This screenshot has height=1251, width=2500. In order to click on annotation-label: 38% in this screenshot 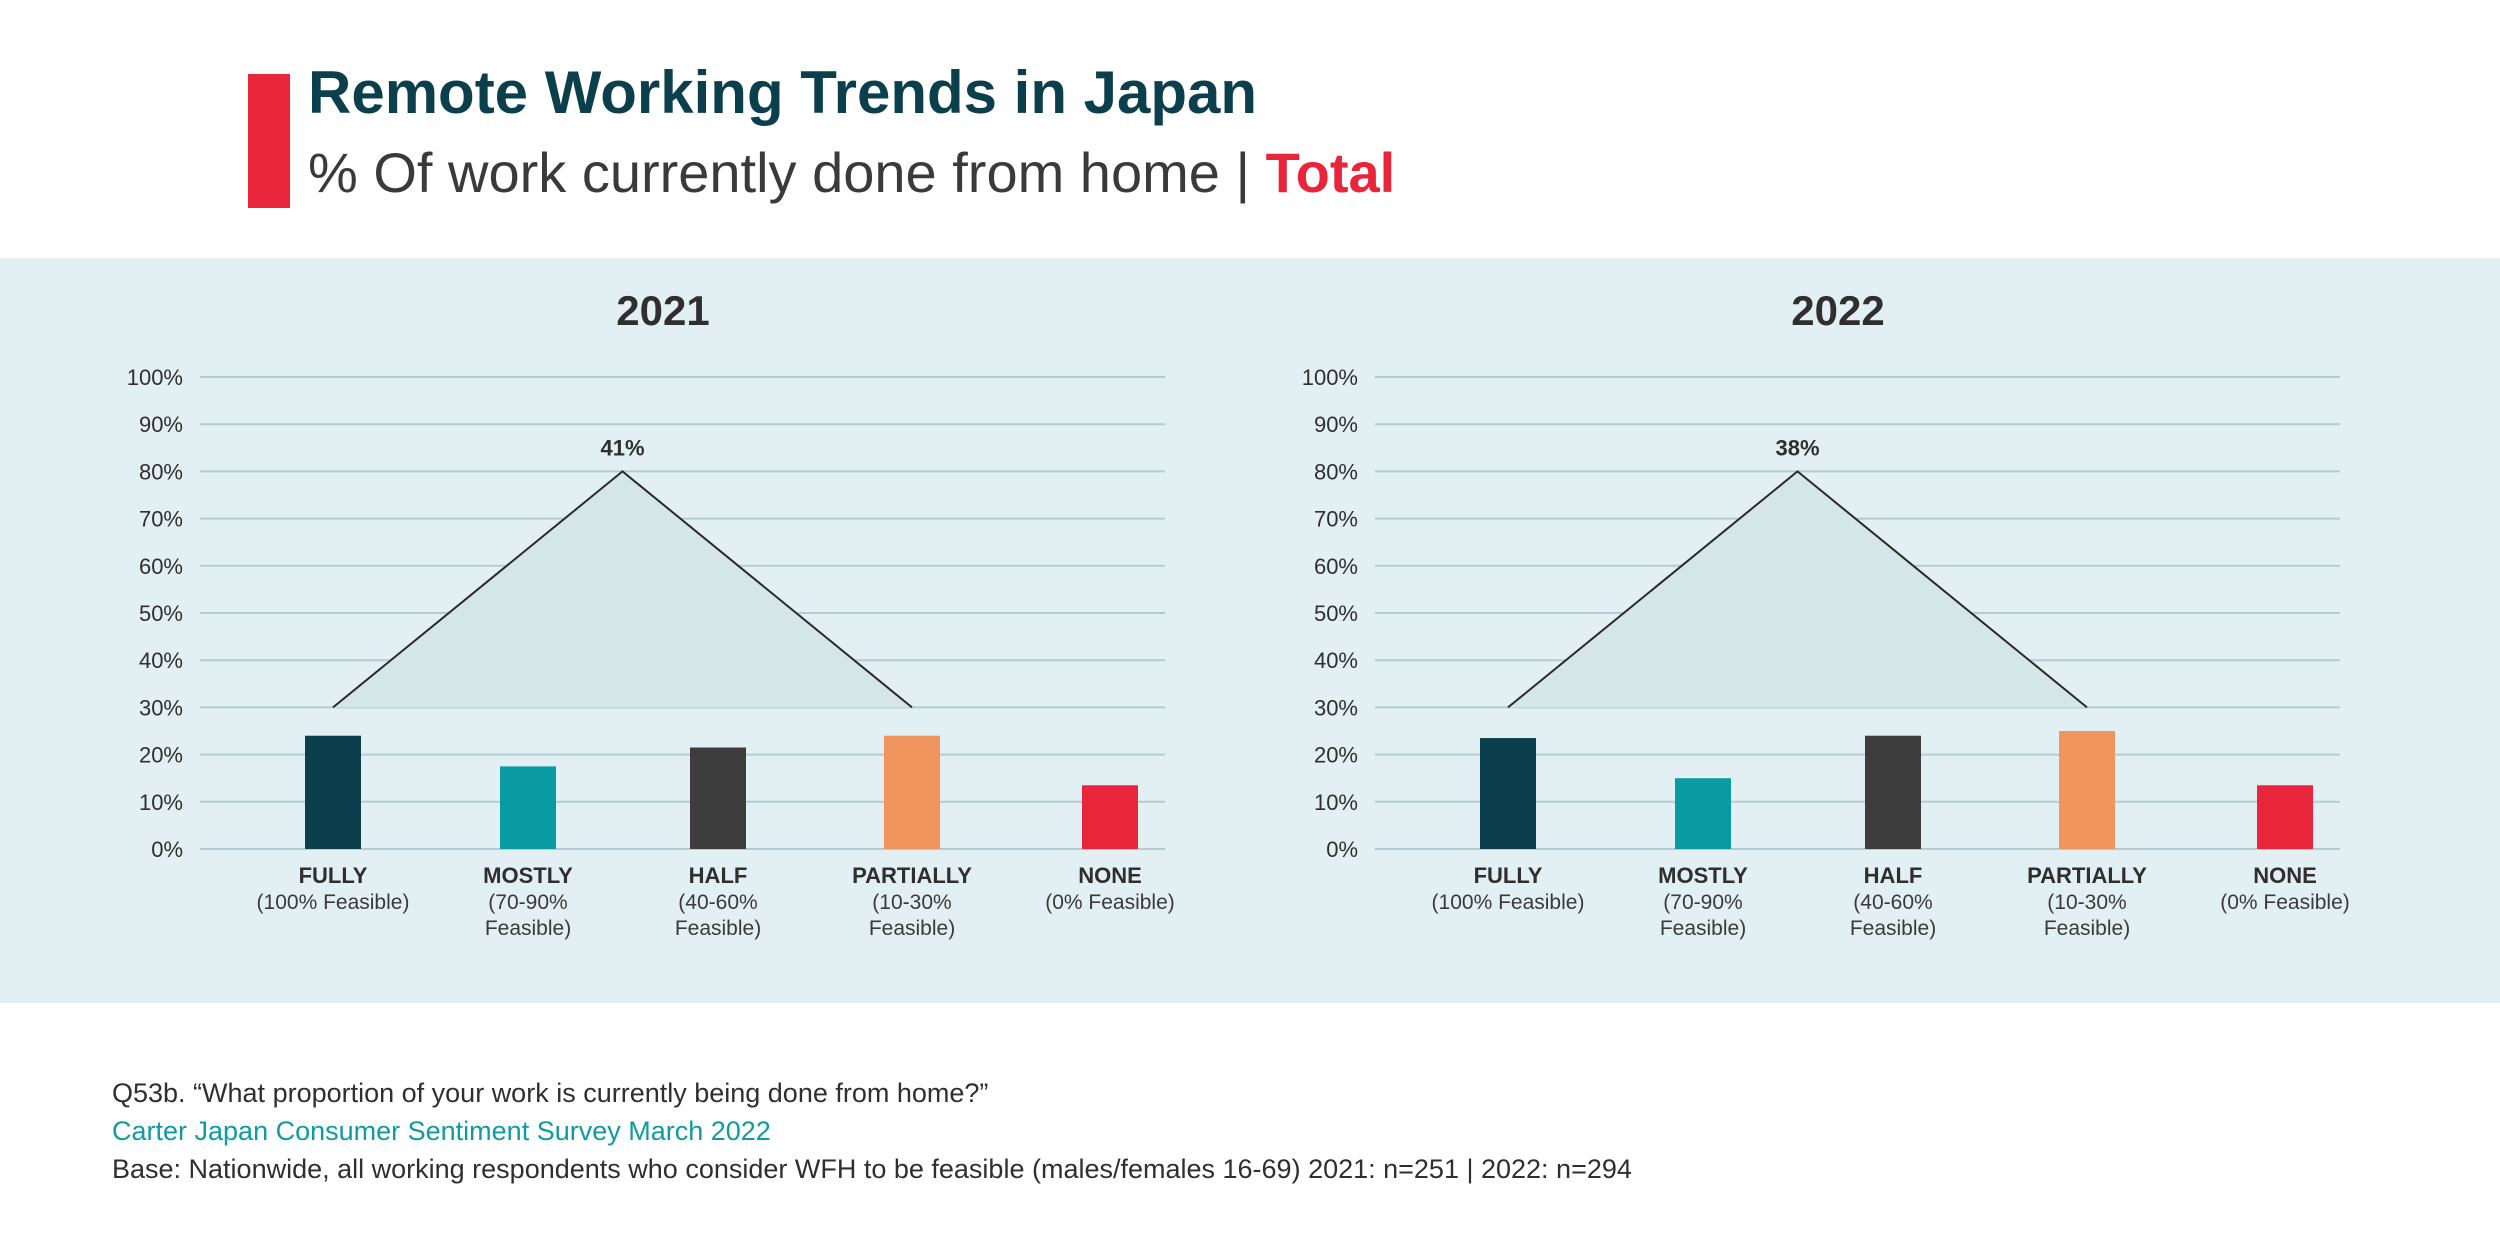, I will do `click(1797, 447)`.